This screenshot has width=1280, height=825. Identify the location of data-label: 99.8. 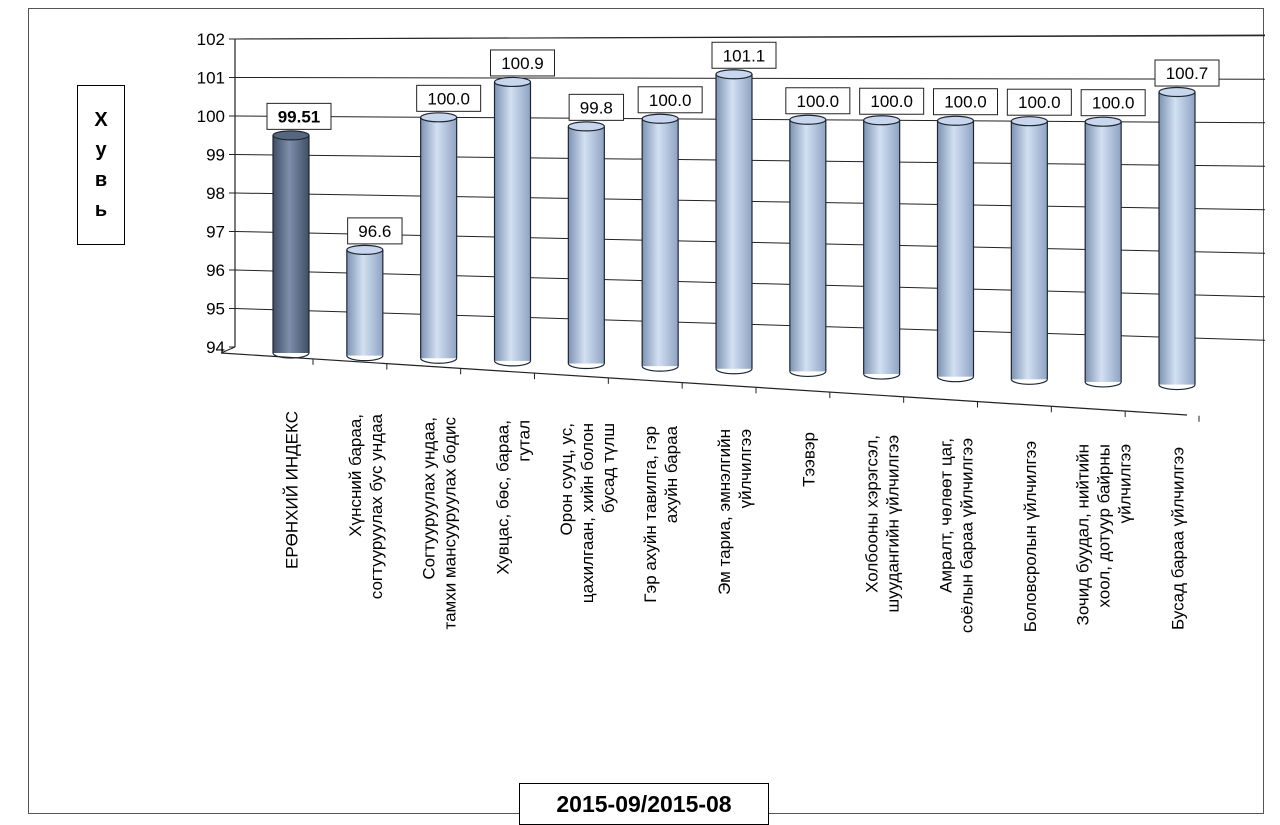
(596, 107).